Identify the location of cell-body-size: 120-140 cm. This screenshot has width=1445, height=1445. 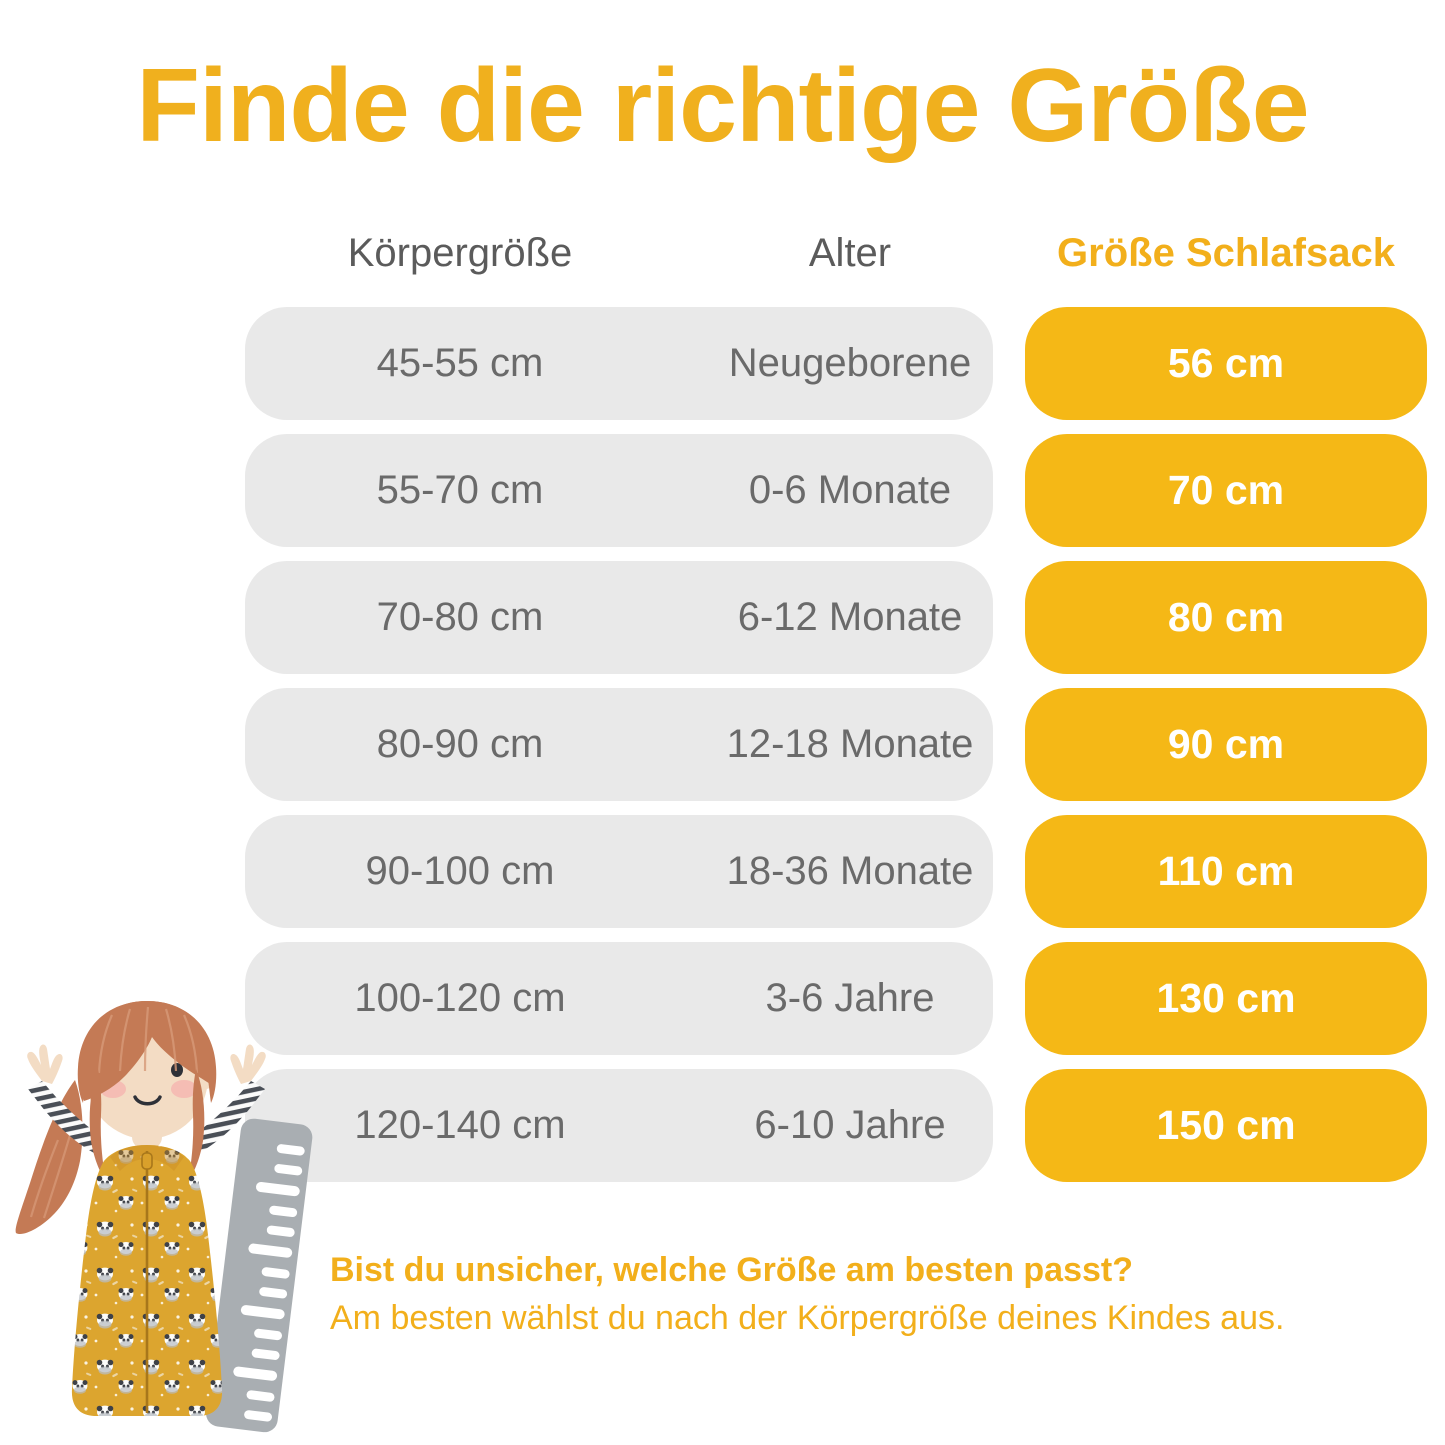
(460, 1125).